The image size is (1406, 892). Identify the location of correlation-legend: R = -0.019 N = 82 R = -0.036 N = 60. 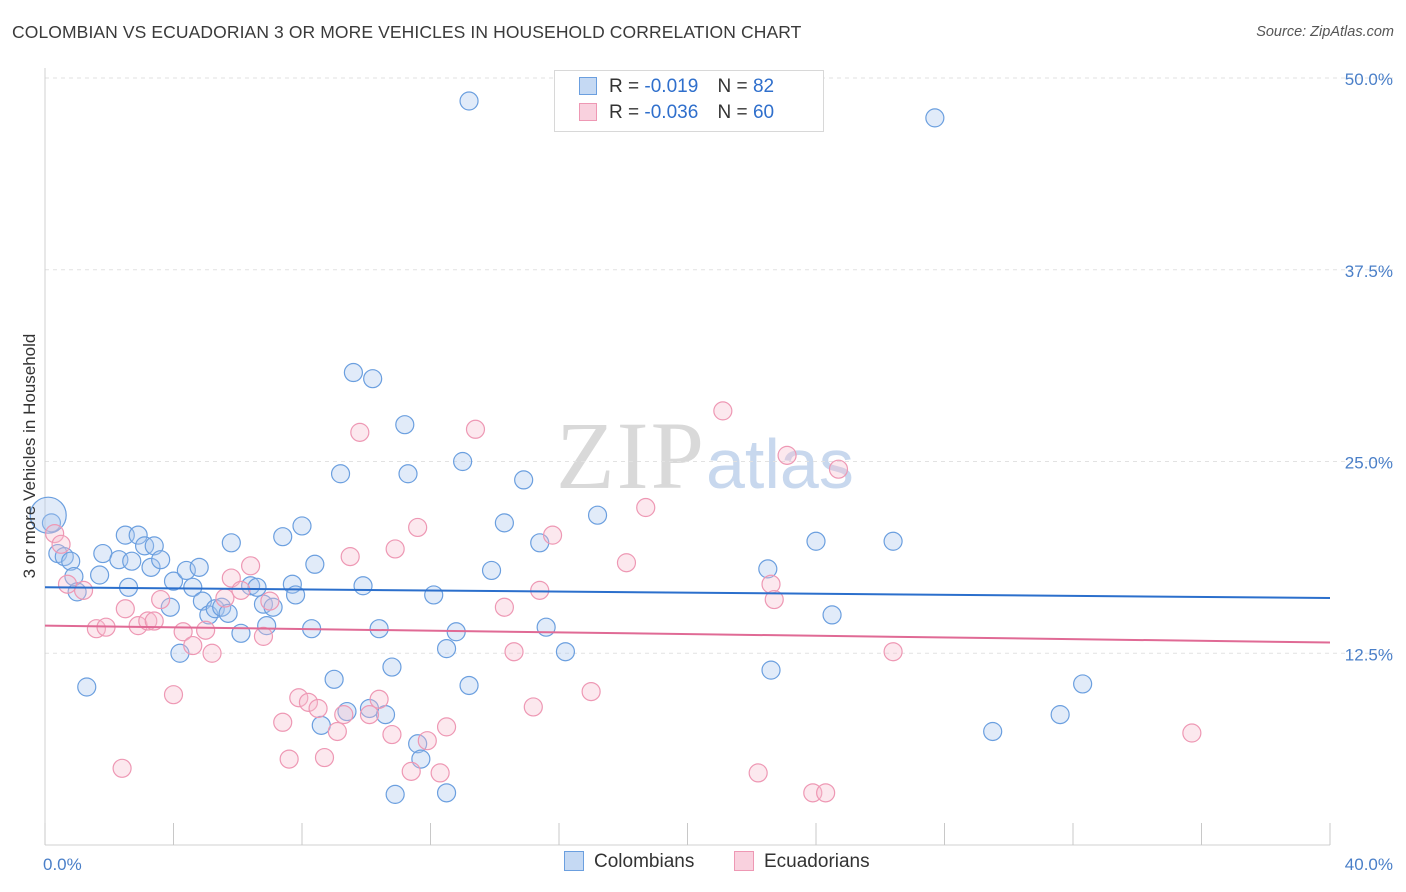
(689, 101).